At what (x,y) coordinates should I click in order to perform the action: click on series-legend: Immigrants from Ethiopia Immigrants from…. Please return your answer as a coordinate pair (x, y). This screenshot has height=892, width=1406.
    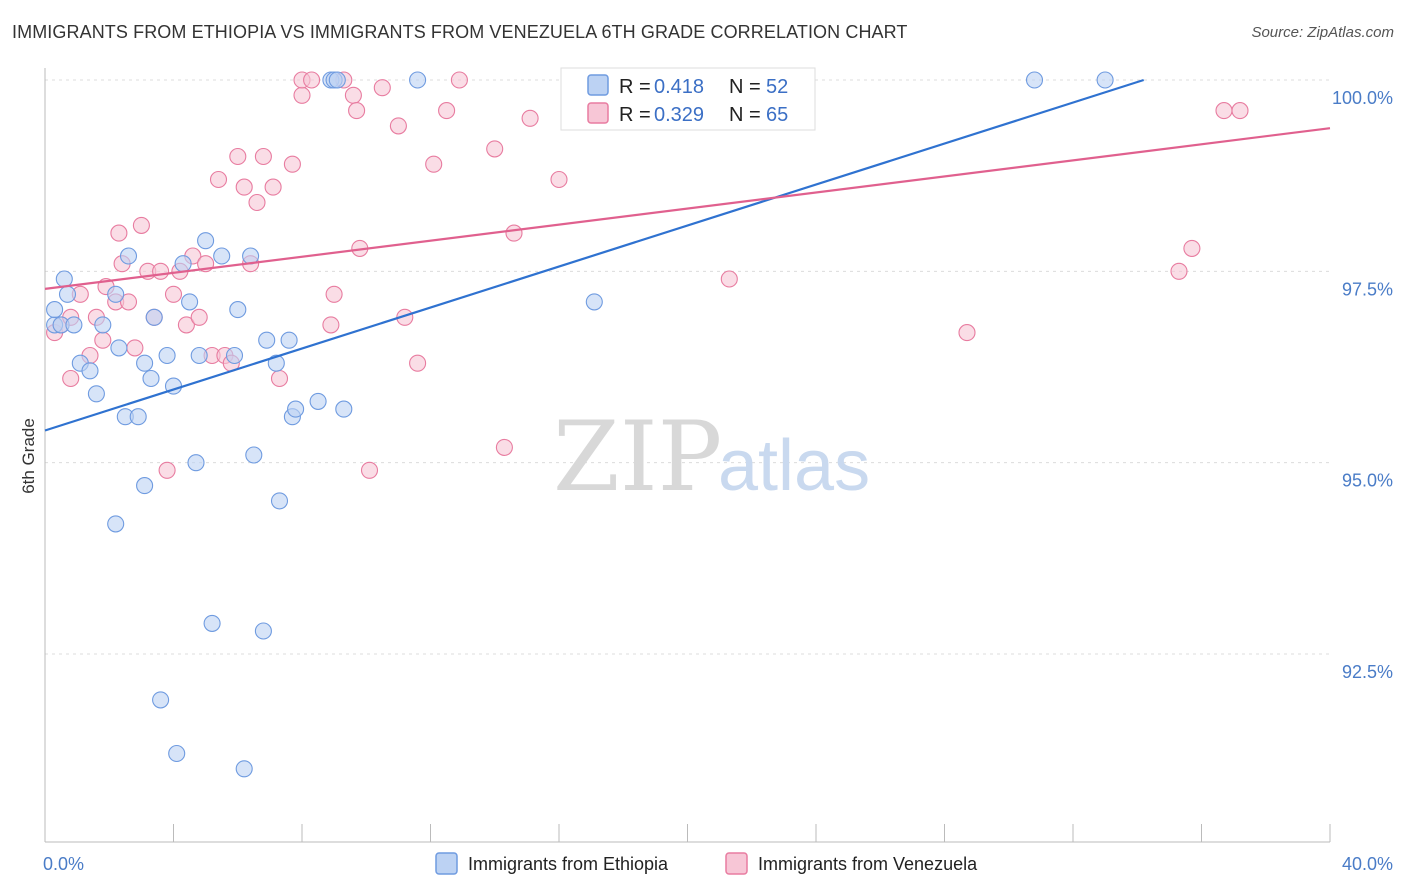
    Looking at the image, I should click on (706, 863).